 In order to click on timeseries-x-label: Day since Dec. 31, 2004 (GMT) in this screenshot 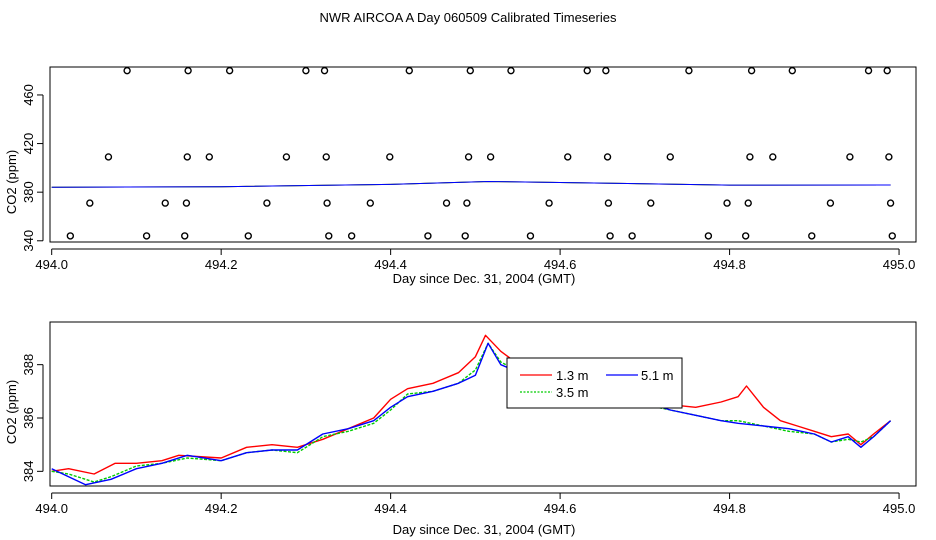, I will do `click(484, 529)`.